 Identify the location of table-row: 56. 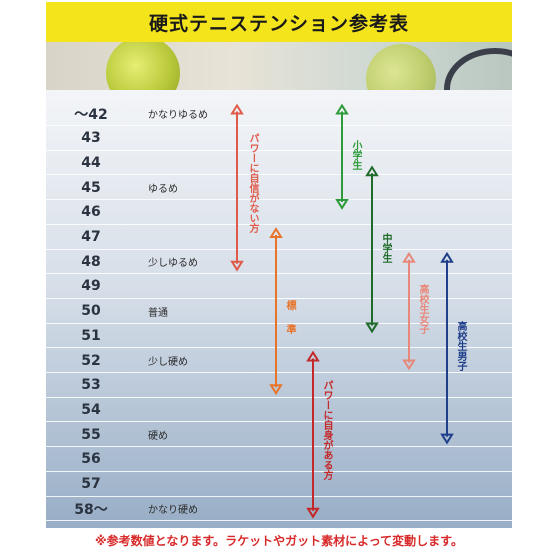
(279, 460).